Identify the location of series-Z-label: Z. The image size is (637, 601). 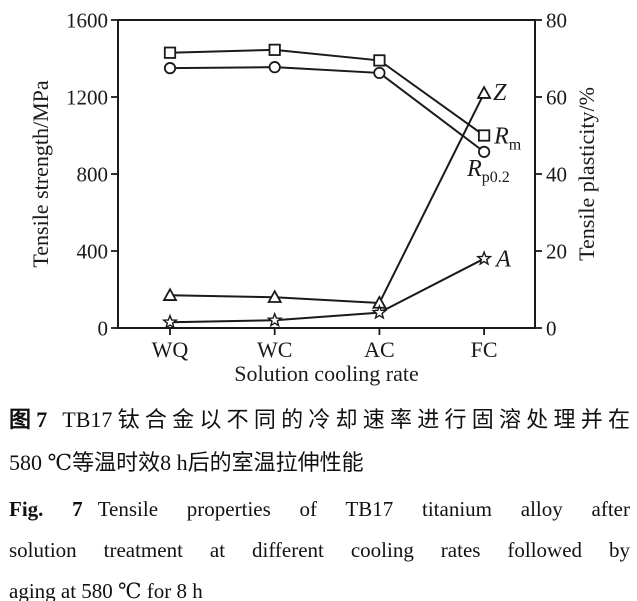
(500, 93).